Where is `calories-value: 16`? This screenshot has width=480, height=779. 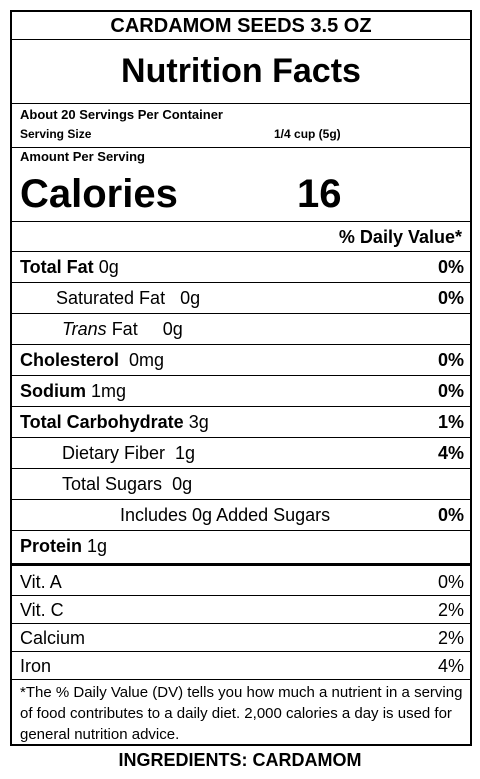
calories-value: 16 is located at coordinates (319, 194).